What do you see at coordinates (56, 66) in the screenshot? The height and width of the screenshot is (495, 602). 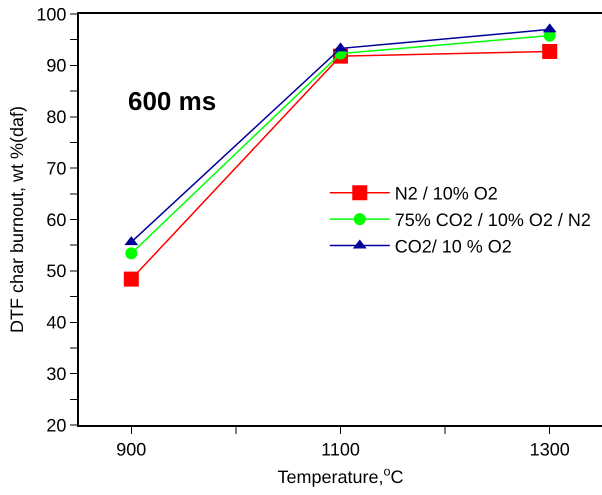 I see `y-tick-label: 90` at bounding box center [56, 66].